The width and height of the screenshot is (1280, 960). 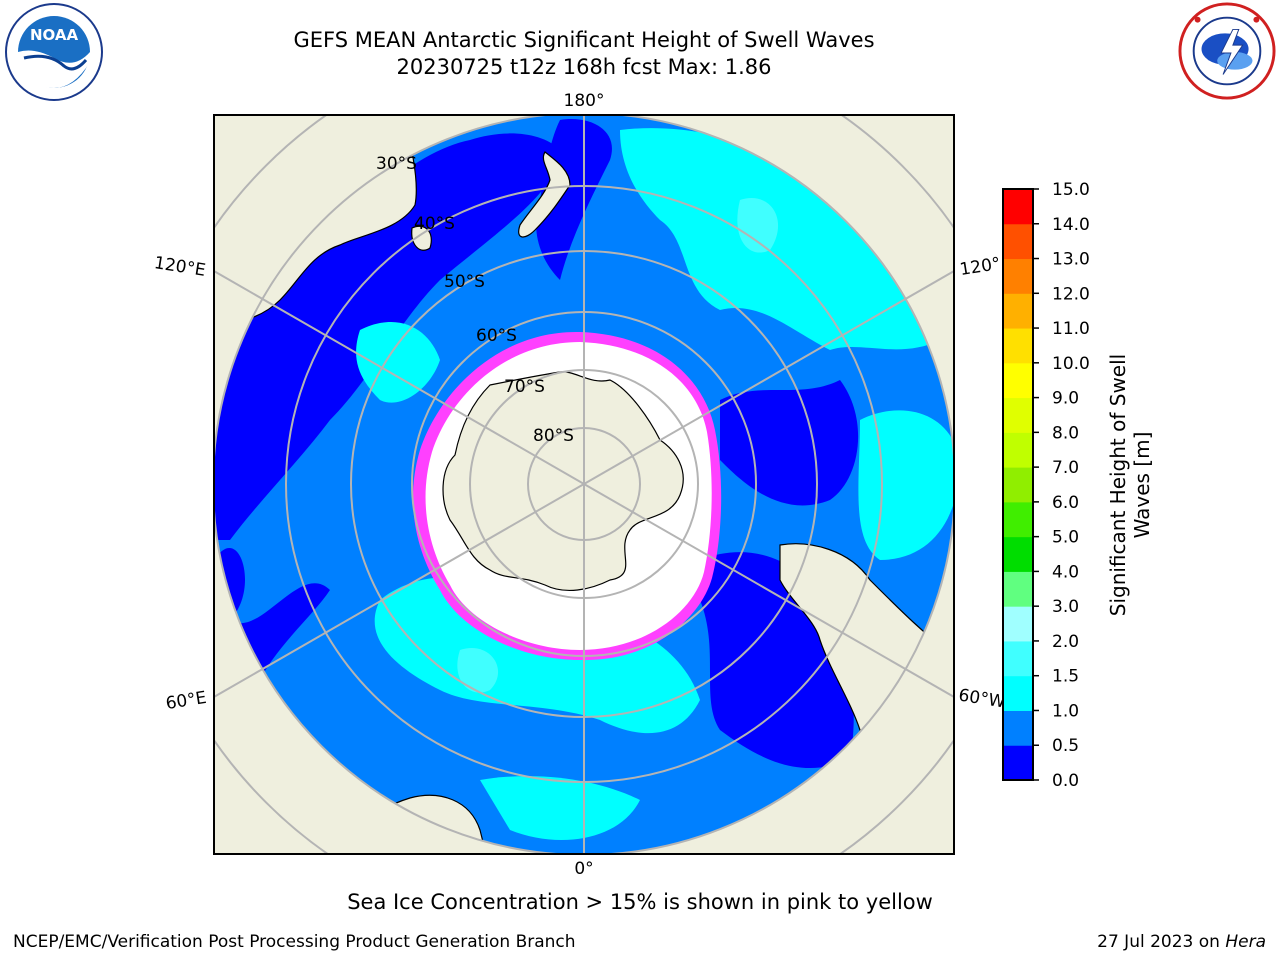 What do you see at coordinates (1071, 190) in the screenshot?
I see `colorbar-tick-label: 15.0` at bounding box center [1071, 190].